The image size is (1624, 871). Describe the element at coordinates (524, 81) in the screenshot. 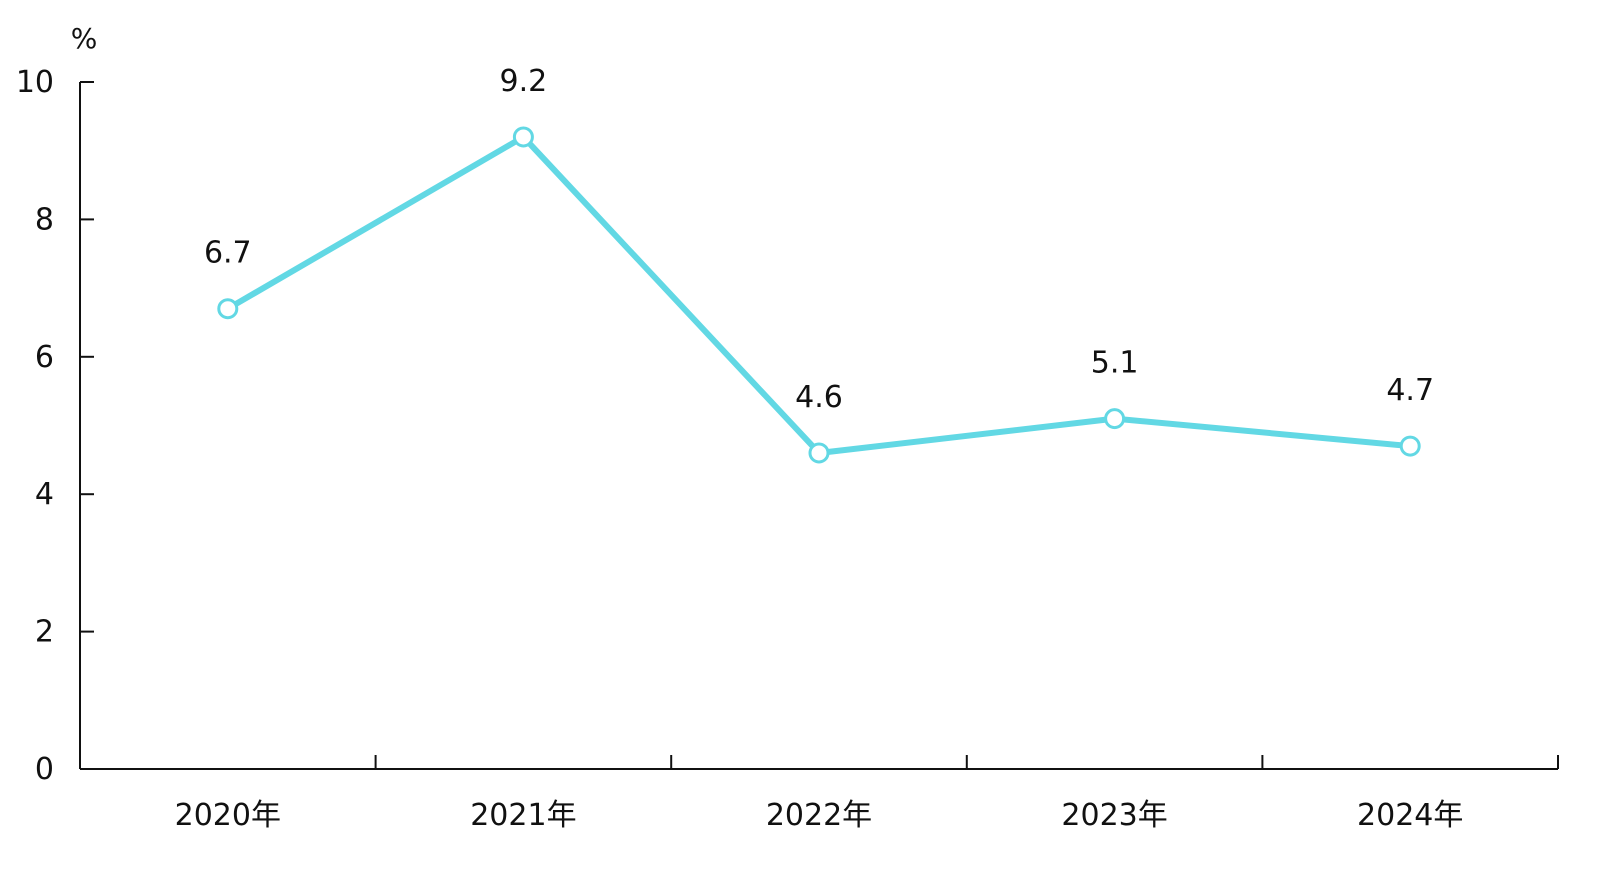

I see `data-label: 9.2` at that location.